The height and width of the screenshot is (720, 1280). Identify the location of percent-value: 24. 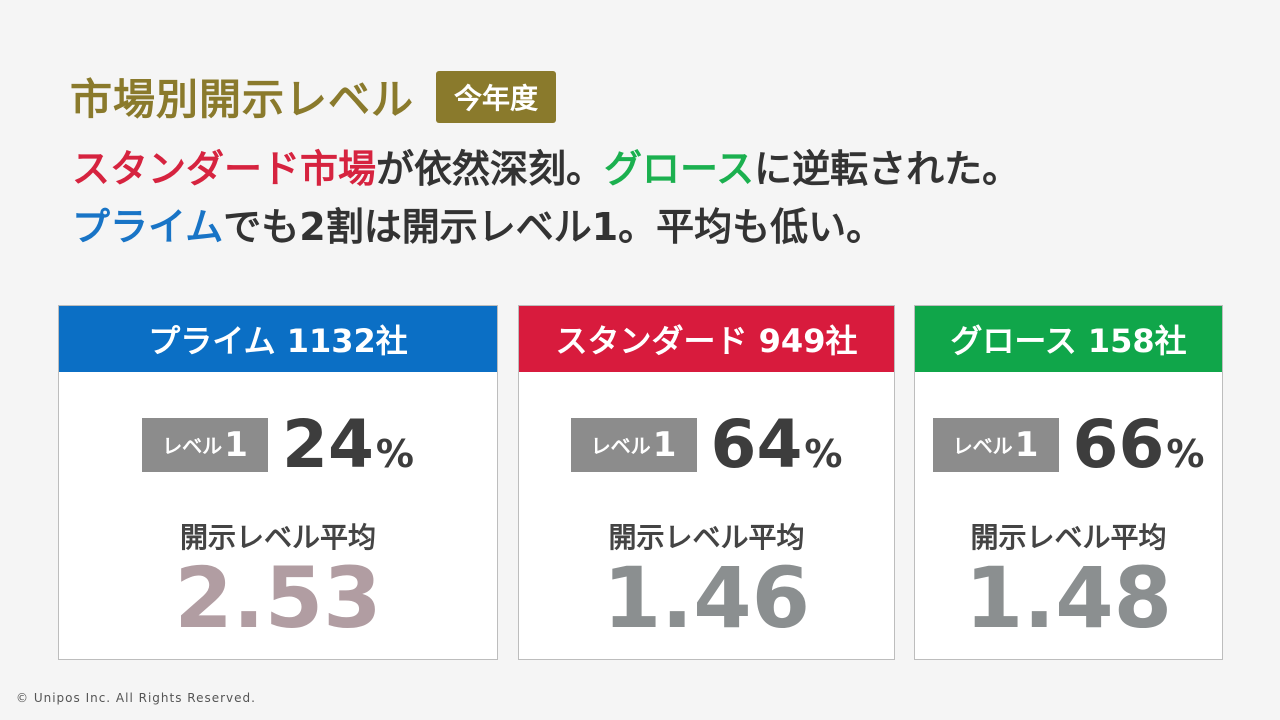
(328, 444).